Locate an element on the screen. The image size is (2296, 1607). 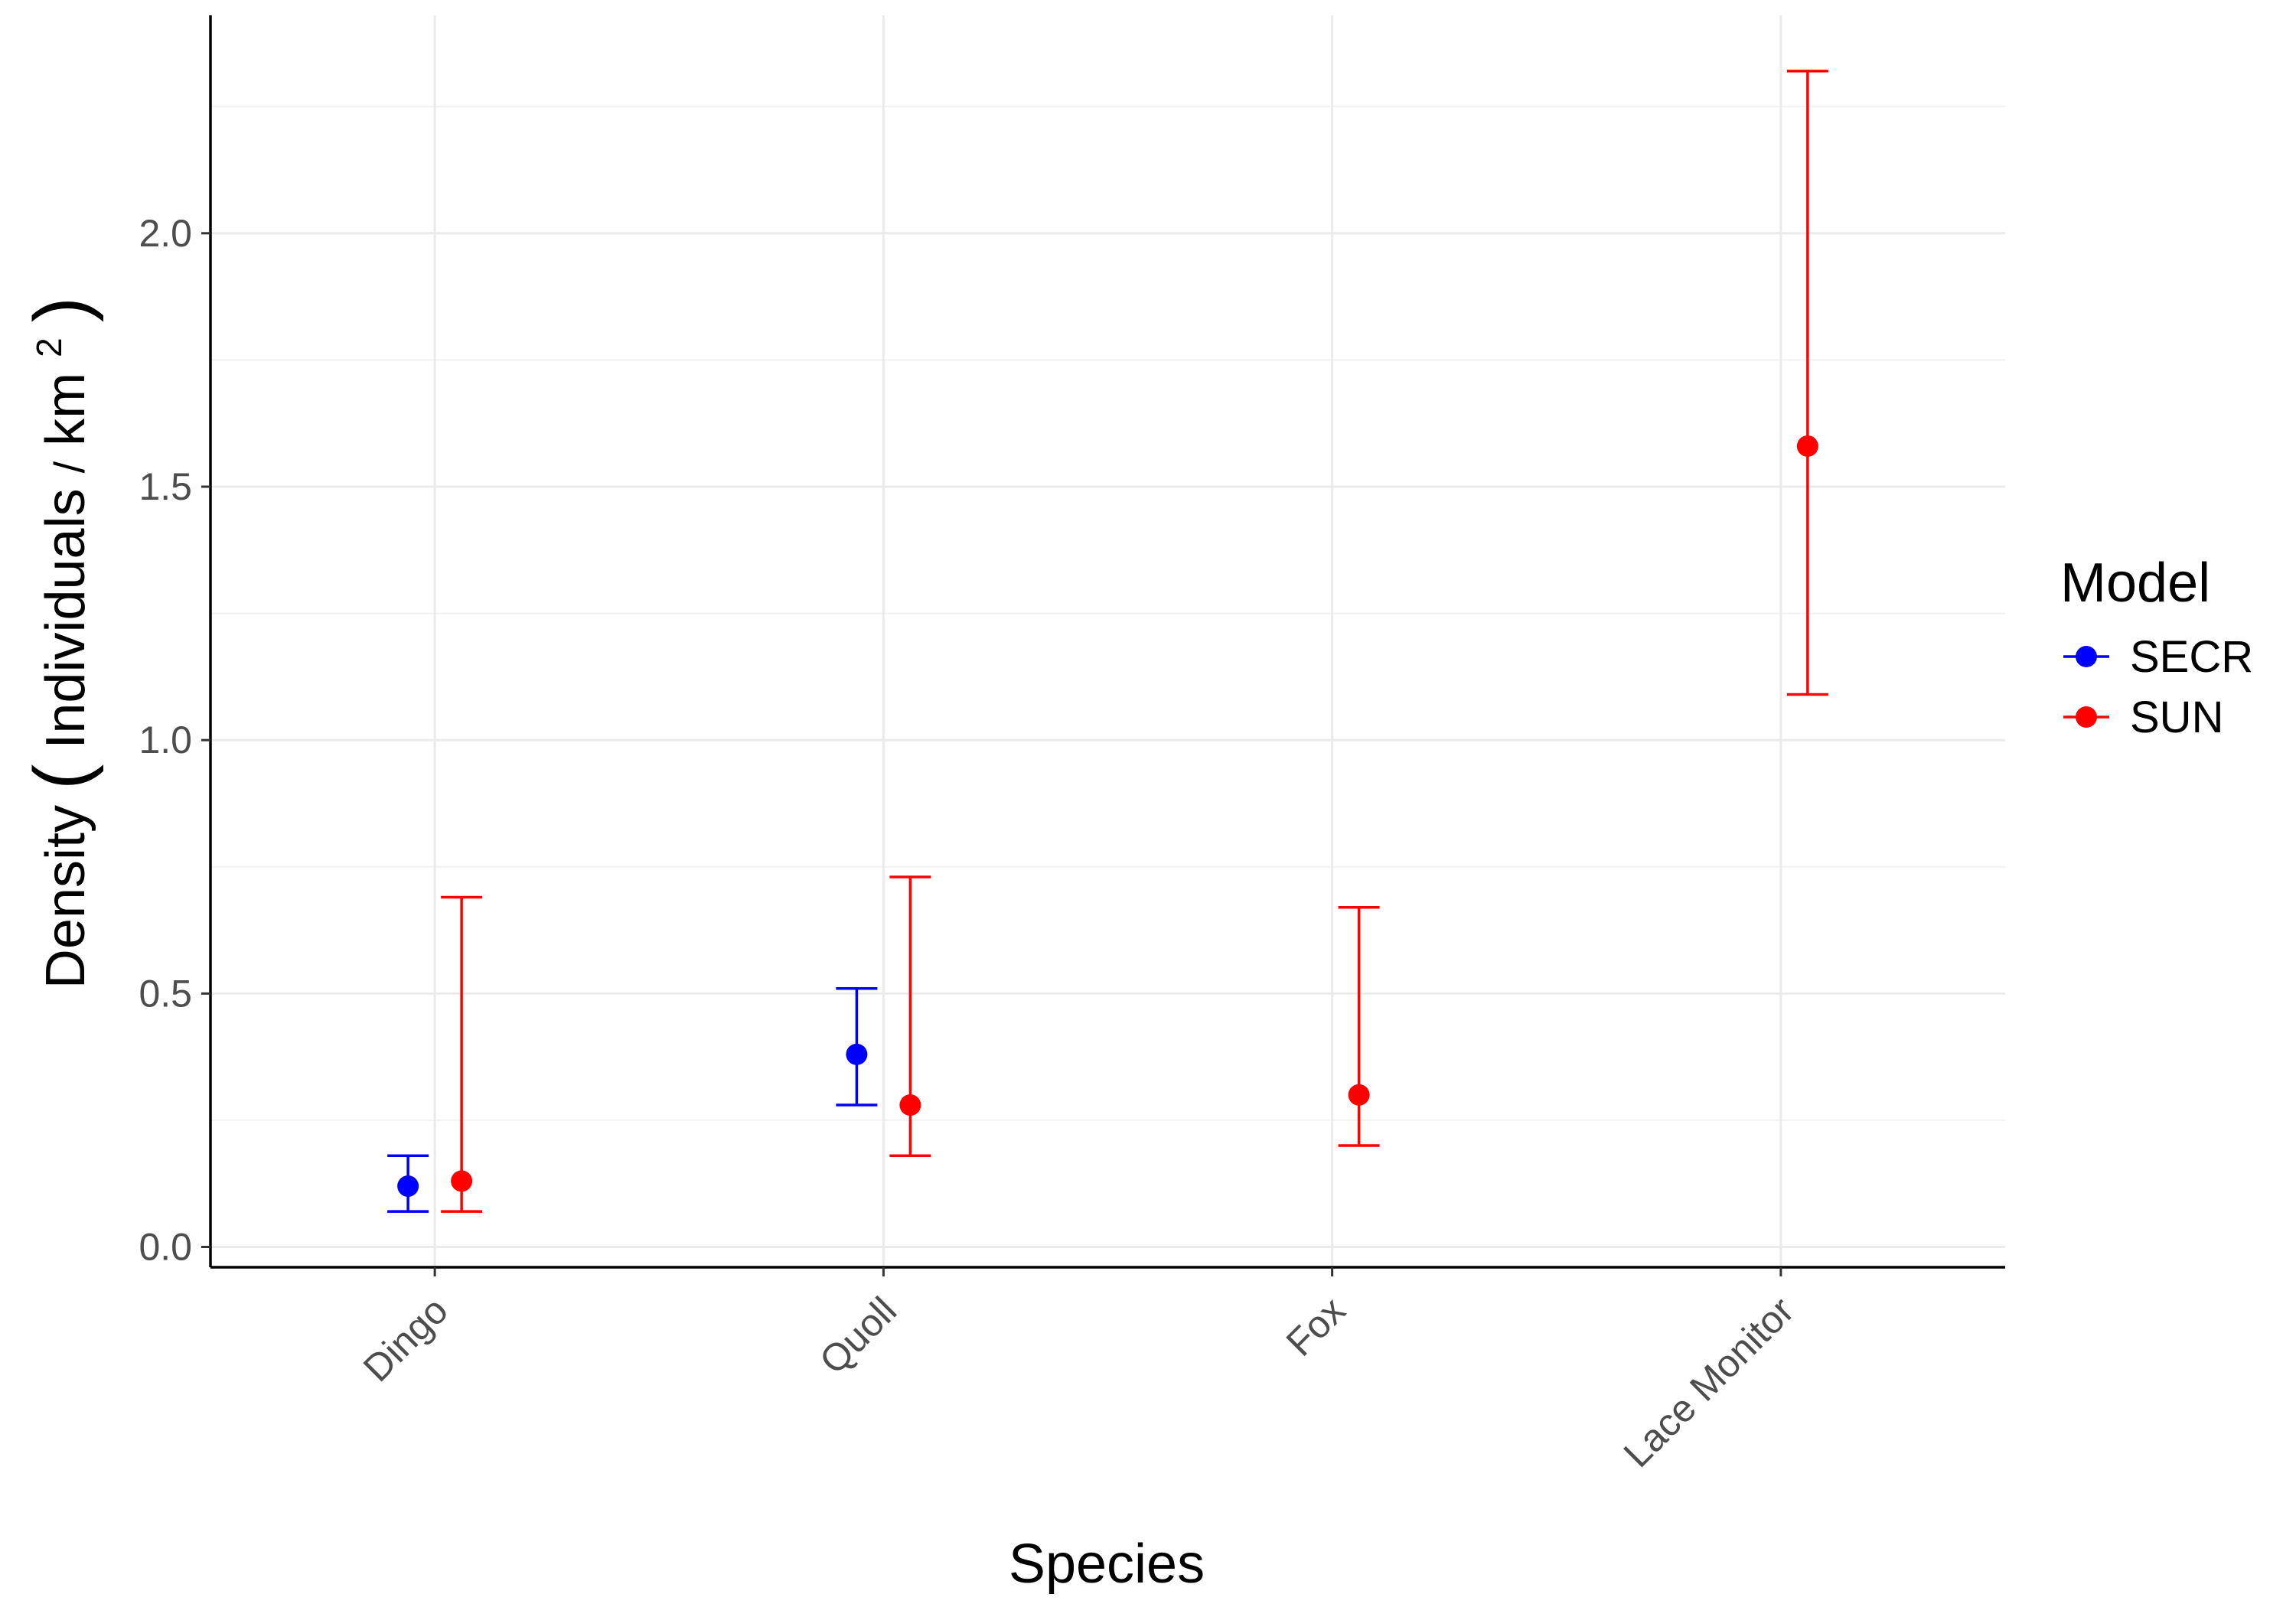
legend-label: SECR is located at coordinates (2191, 657).